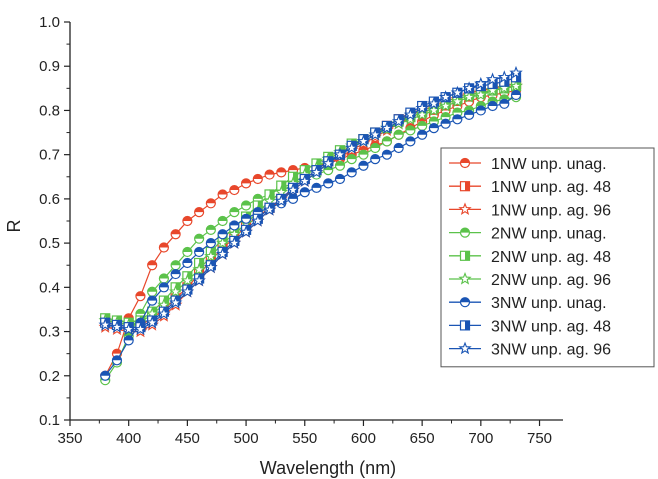 The image size is (658, 479). Describe the element at coordinates (549, 234) in the screenshot. I see `legend-item-4-label: 2NW unp. unag.` at that location.